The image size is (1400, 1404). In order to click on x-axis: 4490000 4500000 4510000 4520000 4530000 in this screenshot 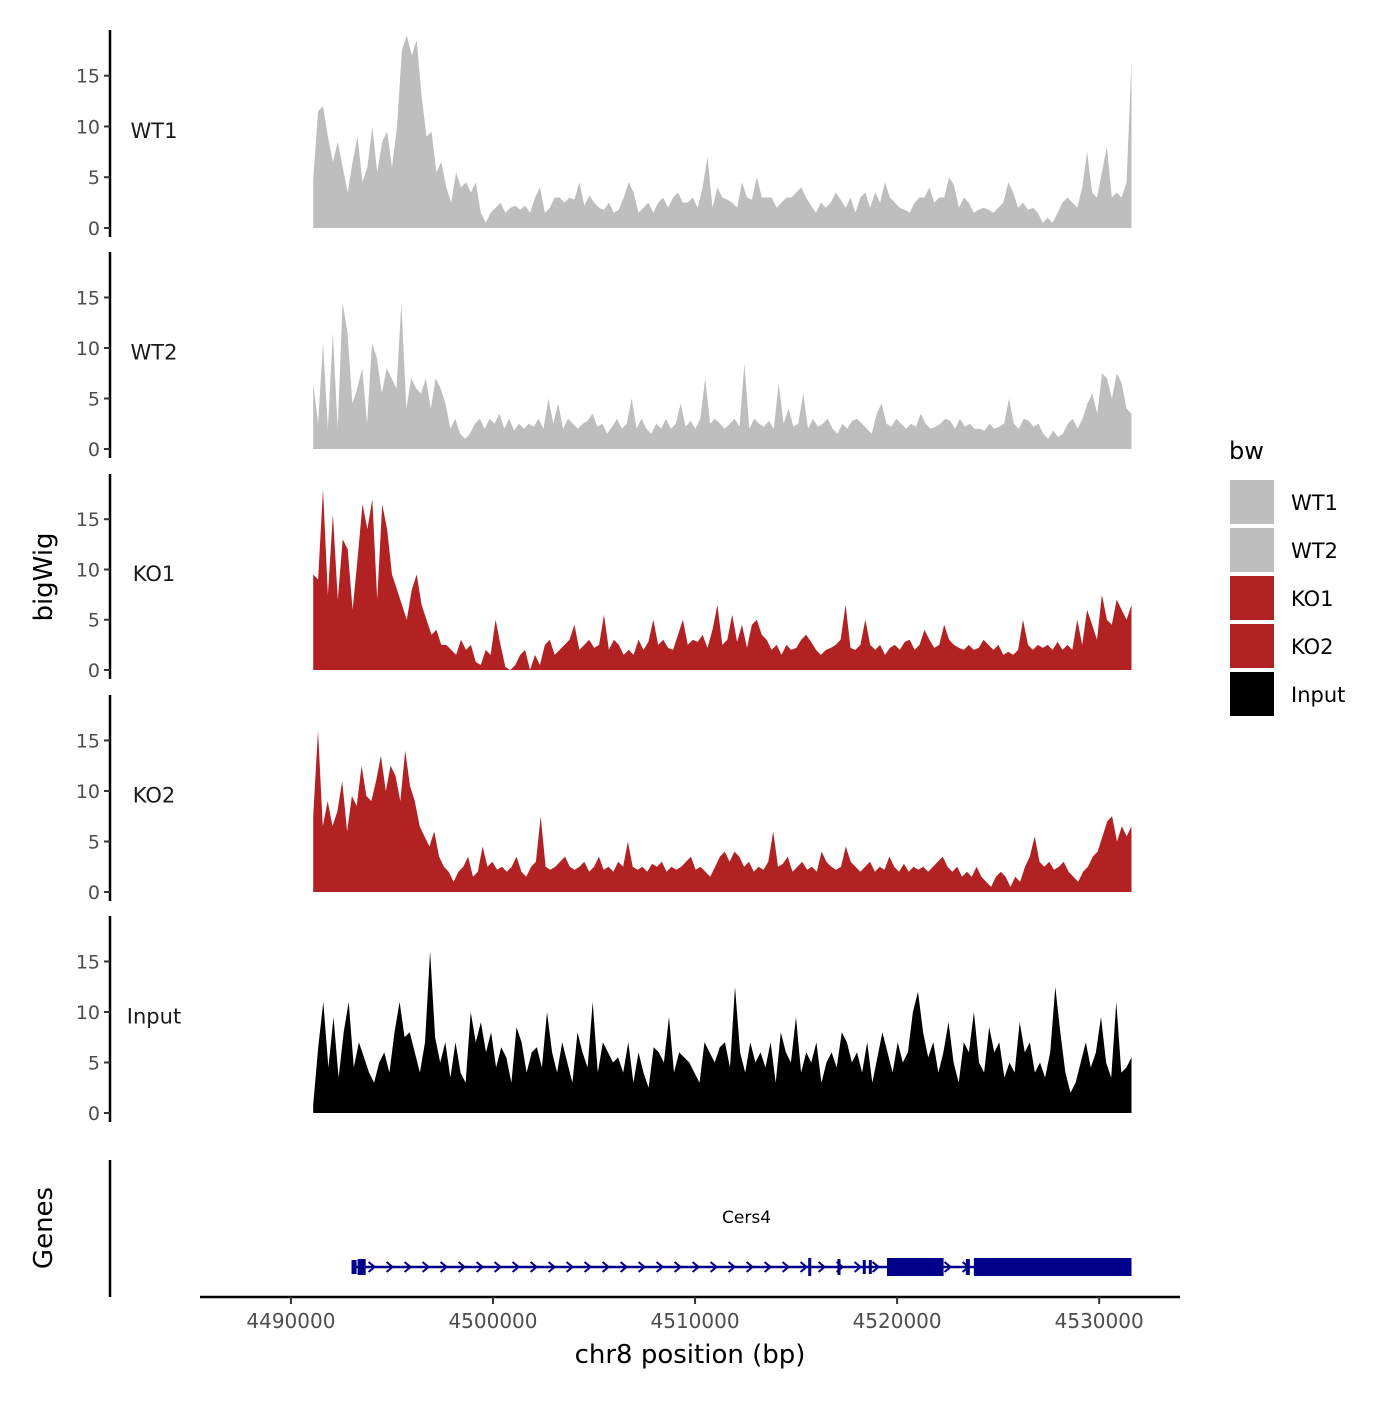, I will do `click(690, 1314)`.